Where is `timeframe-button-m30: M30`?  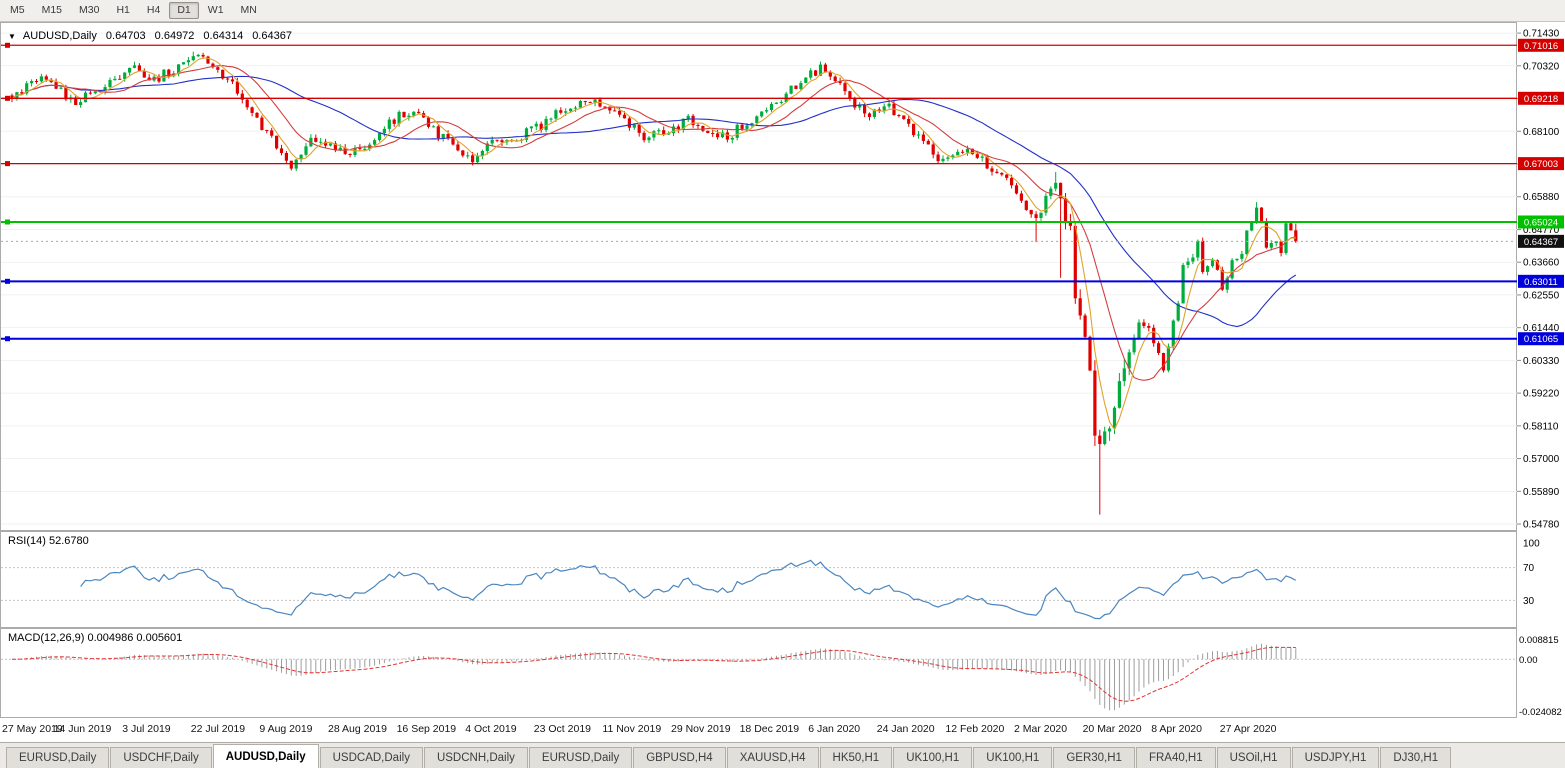 timeframe-button-m30: M30 is located at coordinates (89, 9).